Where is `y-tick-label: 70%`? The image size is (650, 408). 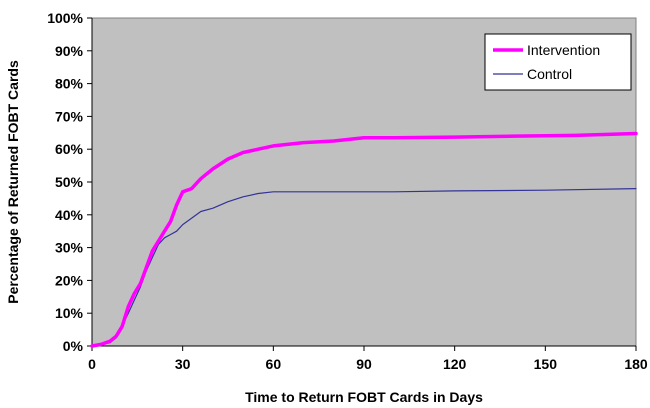 y-tick-label: 70% is located at coordinates (69, 116).